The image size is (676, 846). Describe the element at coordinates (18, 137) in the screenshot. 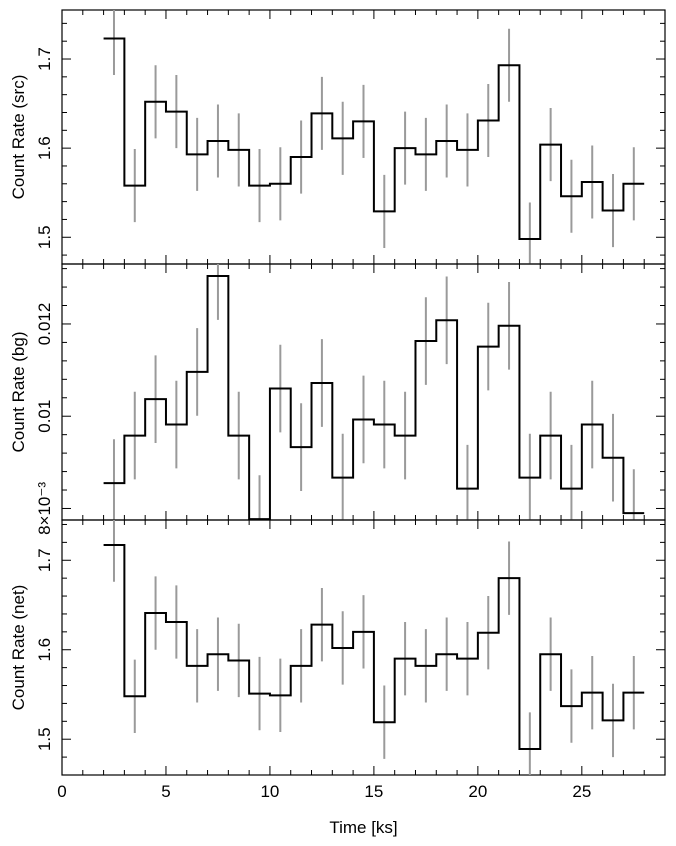

I see `y-axis-label: Count Rate (src)` at that location.